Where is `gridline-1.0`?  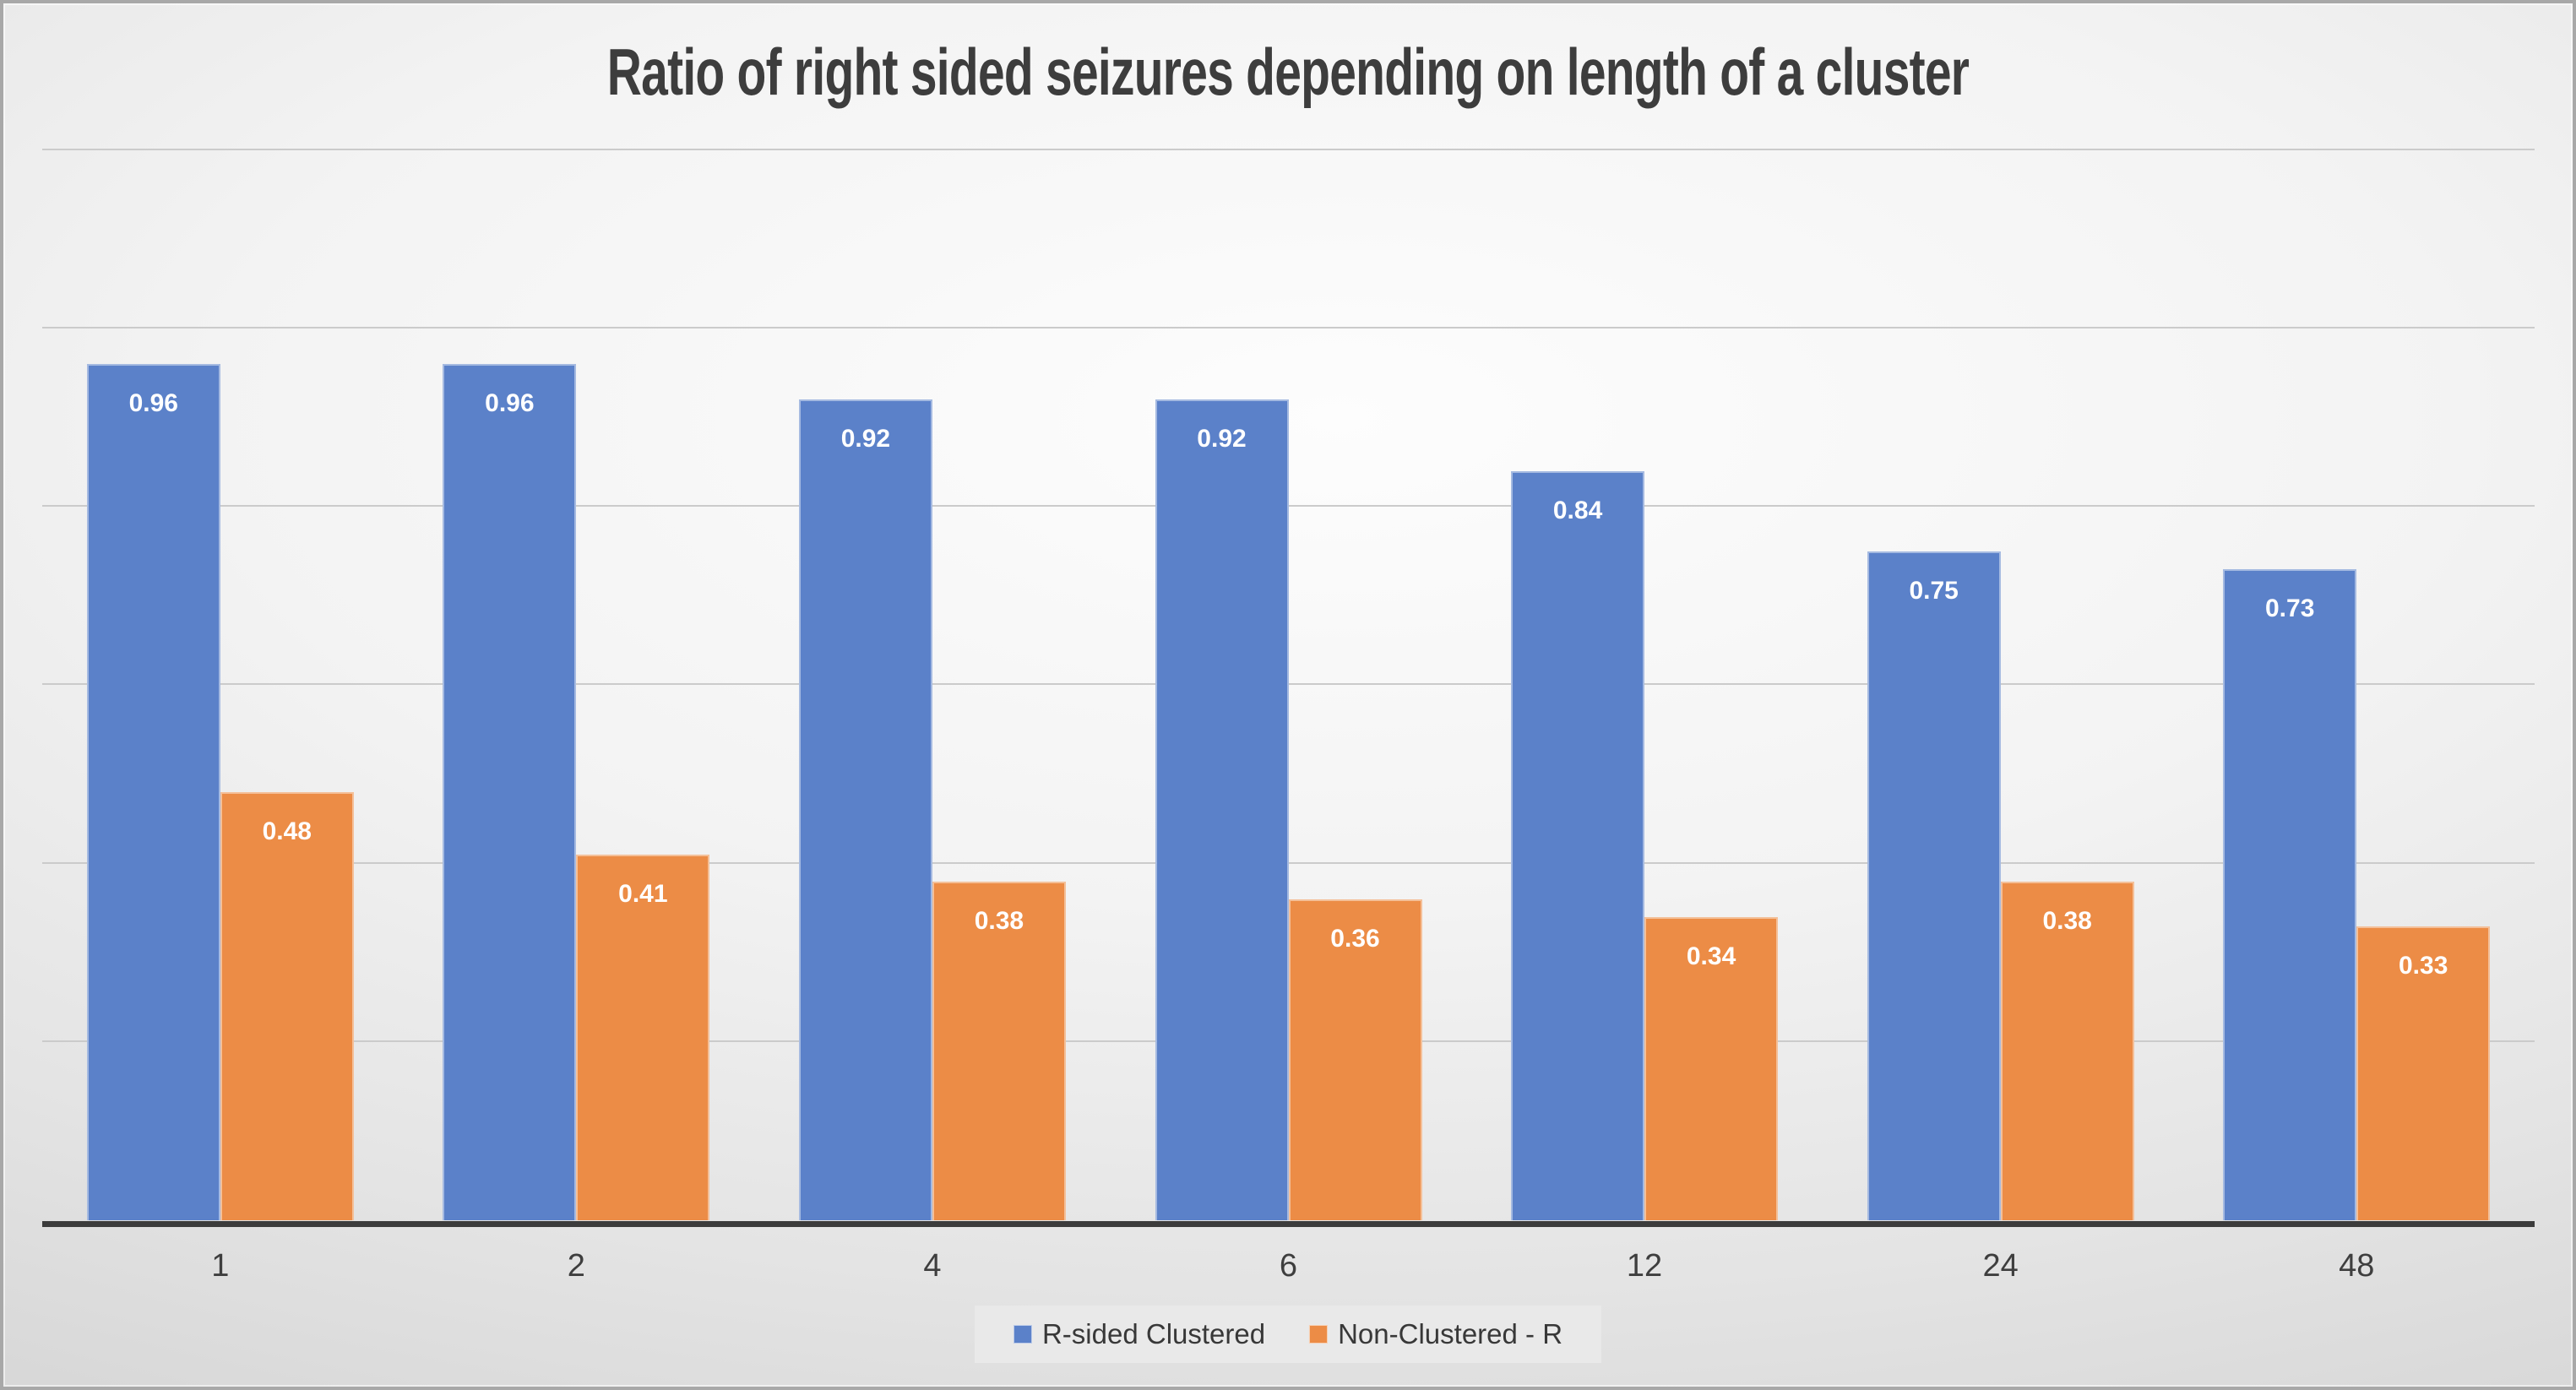
gridline-1.0 is located at coordinates (1288, 327).